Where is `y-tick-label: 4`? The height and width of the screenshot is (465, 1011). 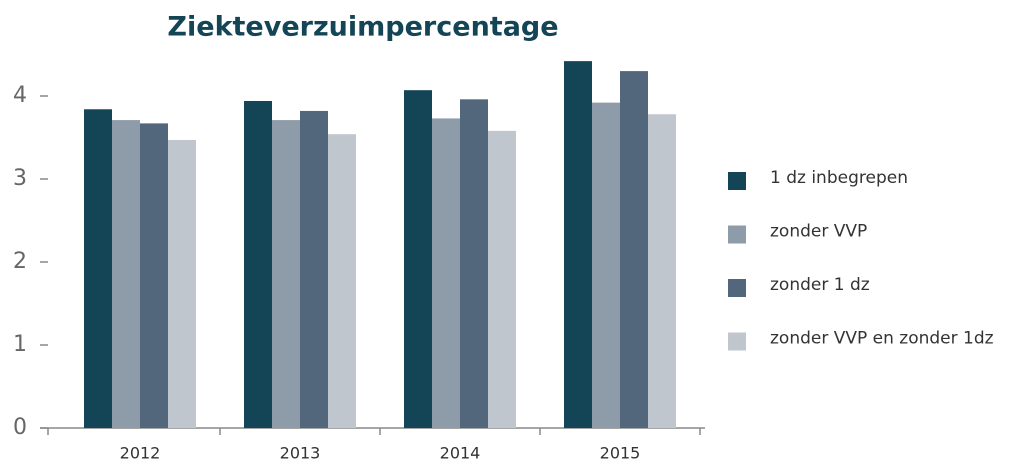 y-tick-label: 4 is located at coordinates (20, 95).